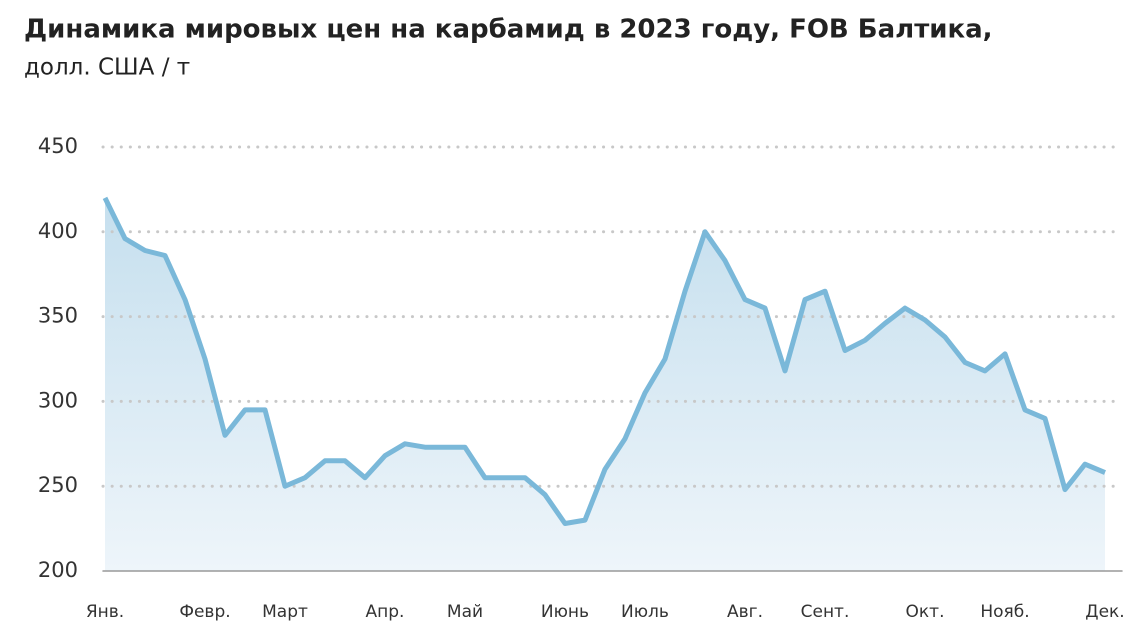 The width and height of the screenshot is (1144, 632). I want to click on y-tick-label: 400, so click(58, 231).